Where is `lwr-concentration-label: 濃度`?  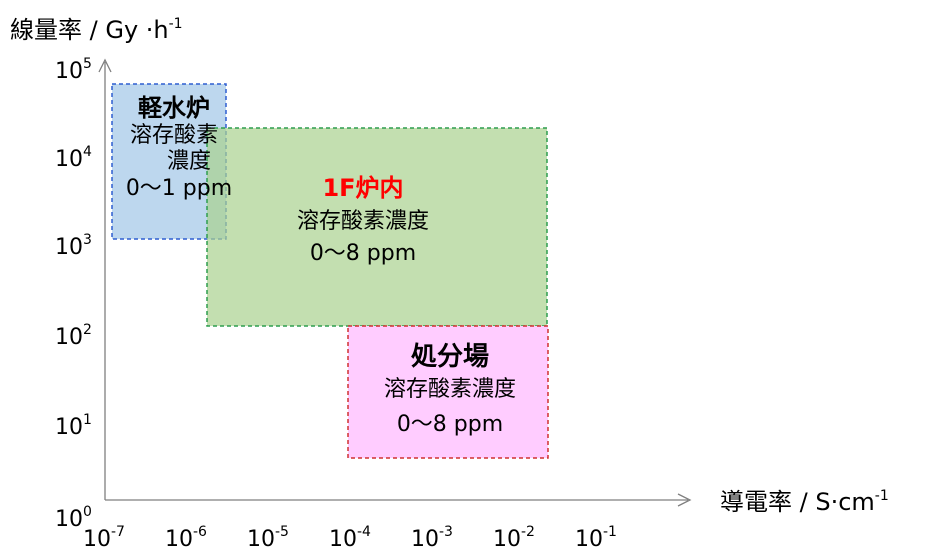 lwr-concentration-label: 濃度 is located at coordinates (188, 162).